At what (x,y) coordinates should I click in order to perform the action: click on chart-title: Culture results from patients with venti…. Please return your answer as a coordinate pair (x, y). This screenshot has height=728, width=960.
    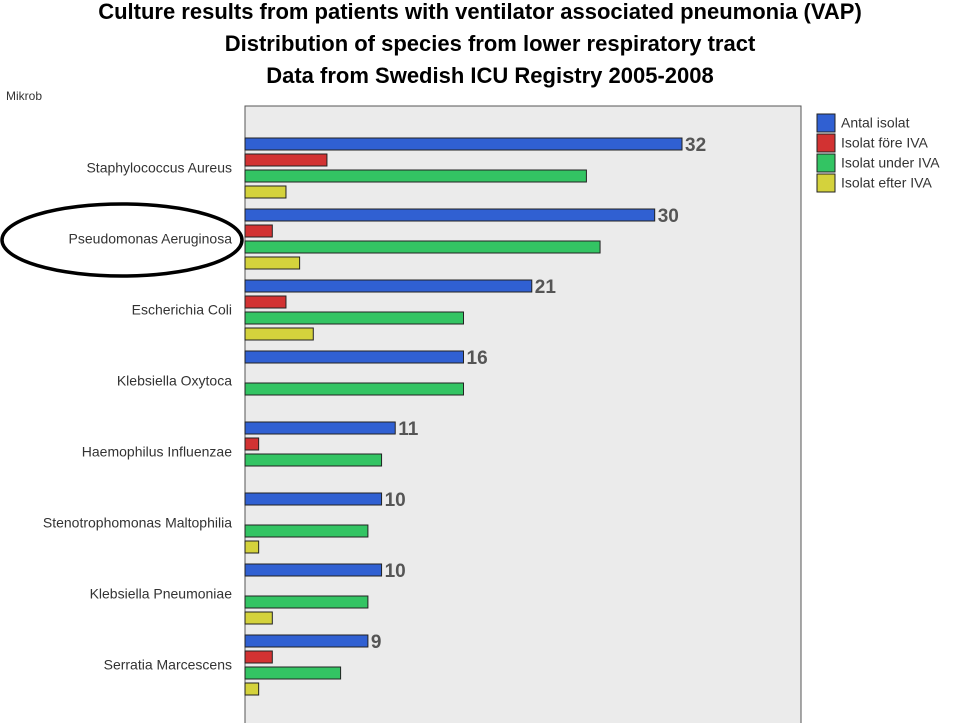
    Looking at the image, I should click on (480, 12).